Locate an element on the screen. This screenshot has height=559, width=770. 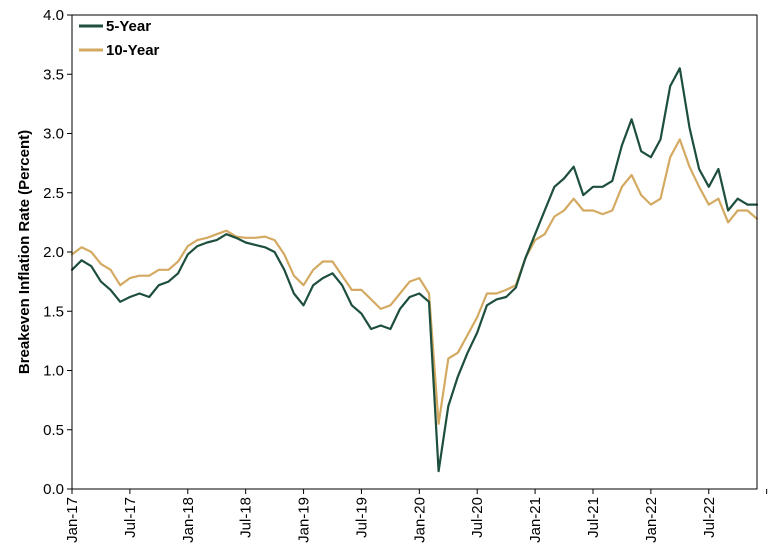
legend-label: 5-Year is located at coordinates (128, 26).